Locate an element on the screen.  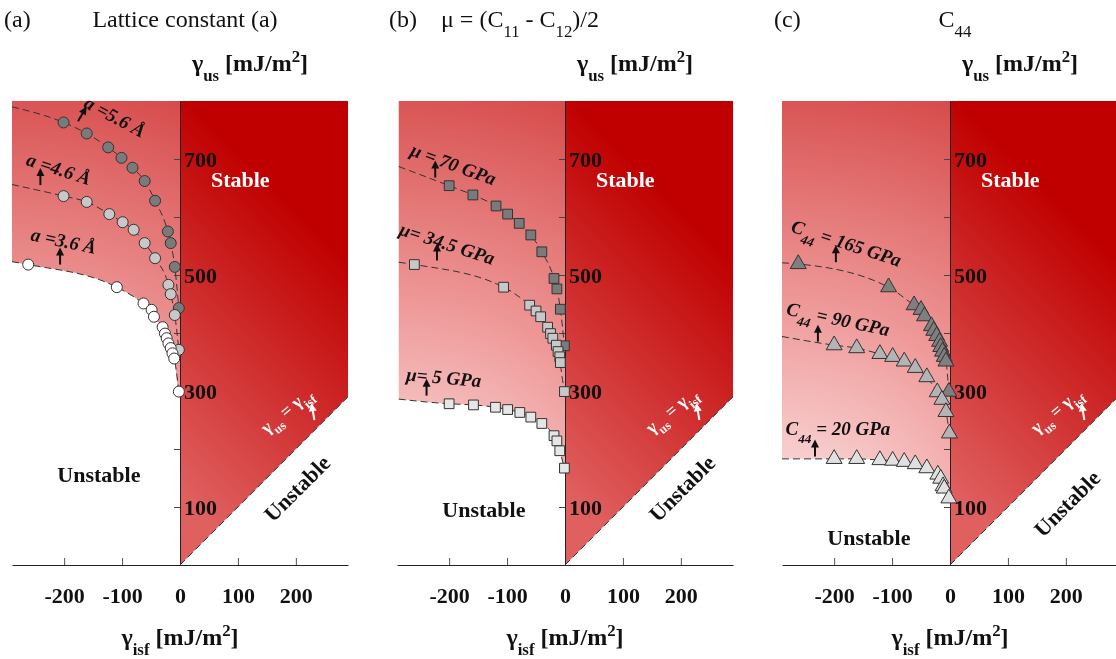
text: a =4.6 Å is located at coordinates (59, 169).